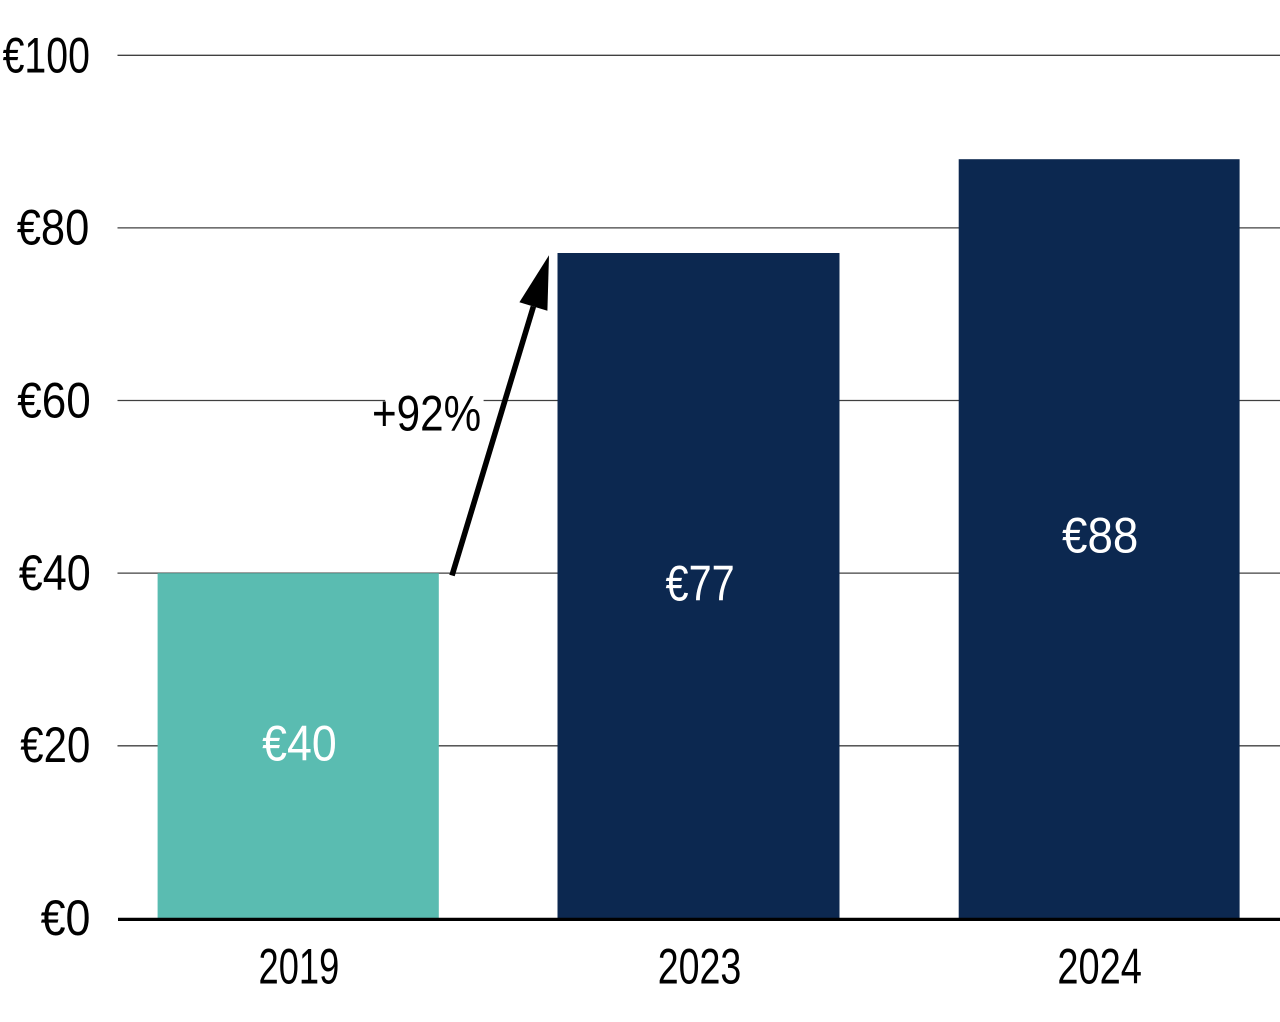 The image size is (1280, 1022). I want to click on svg-text: 2019, so click(299, 967).